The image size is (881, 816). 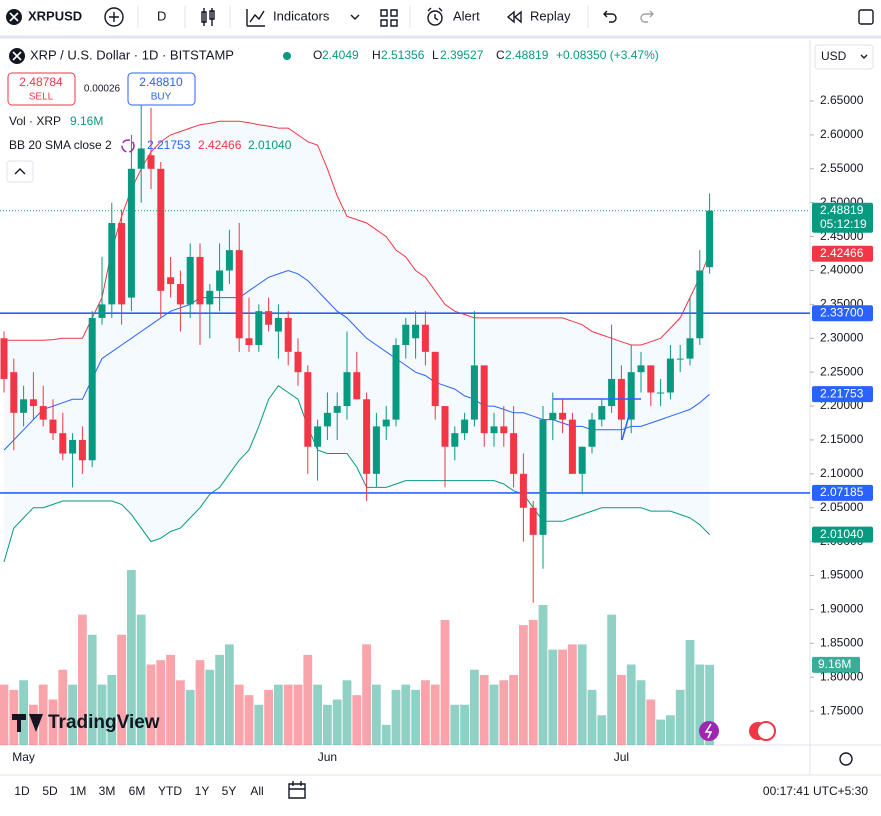 I want to click on range-button: 5Y, so click(x=229, y=791).